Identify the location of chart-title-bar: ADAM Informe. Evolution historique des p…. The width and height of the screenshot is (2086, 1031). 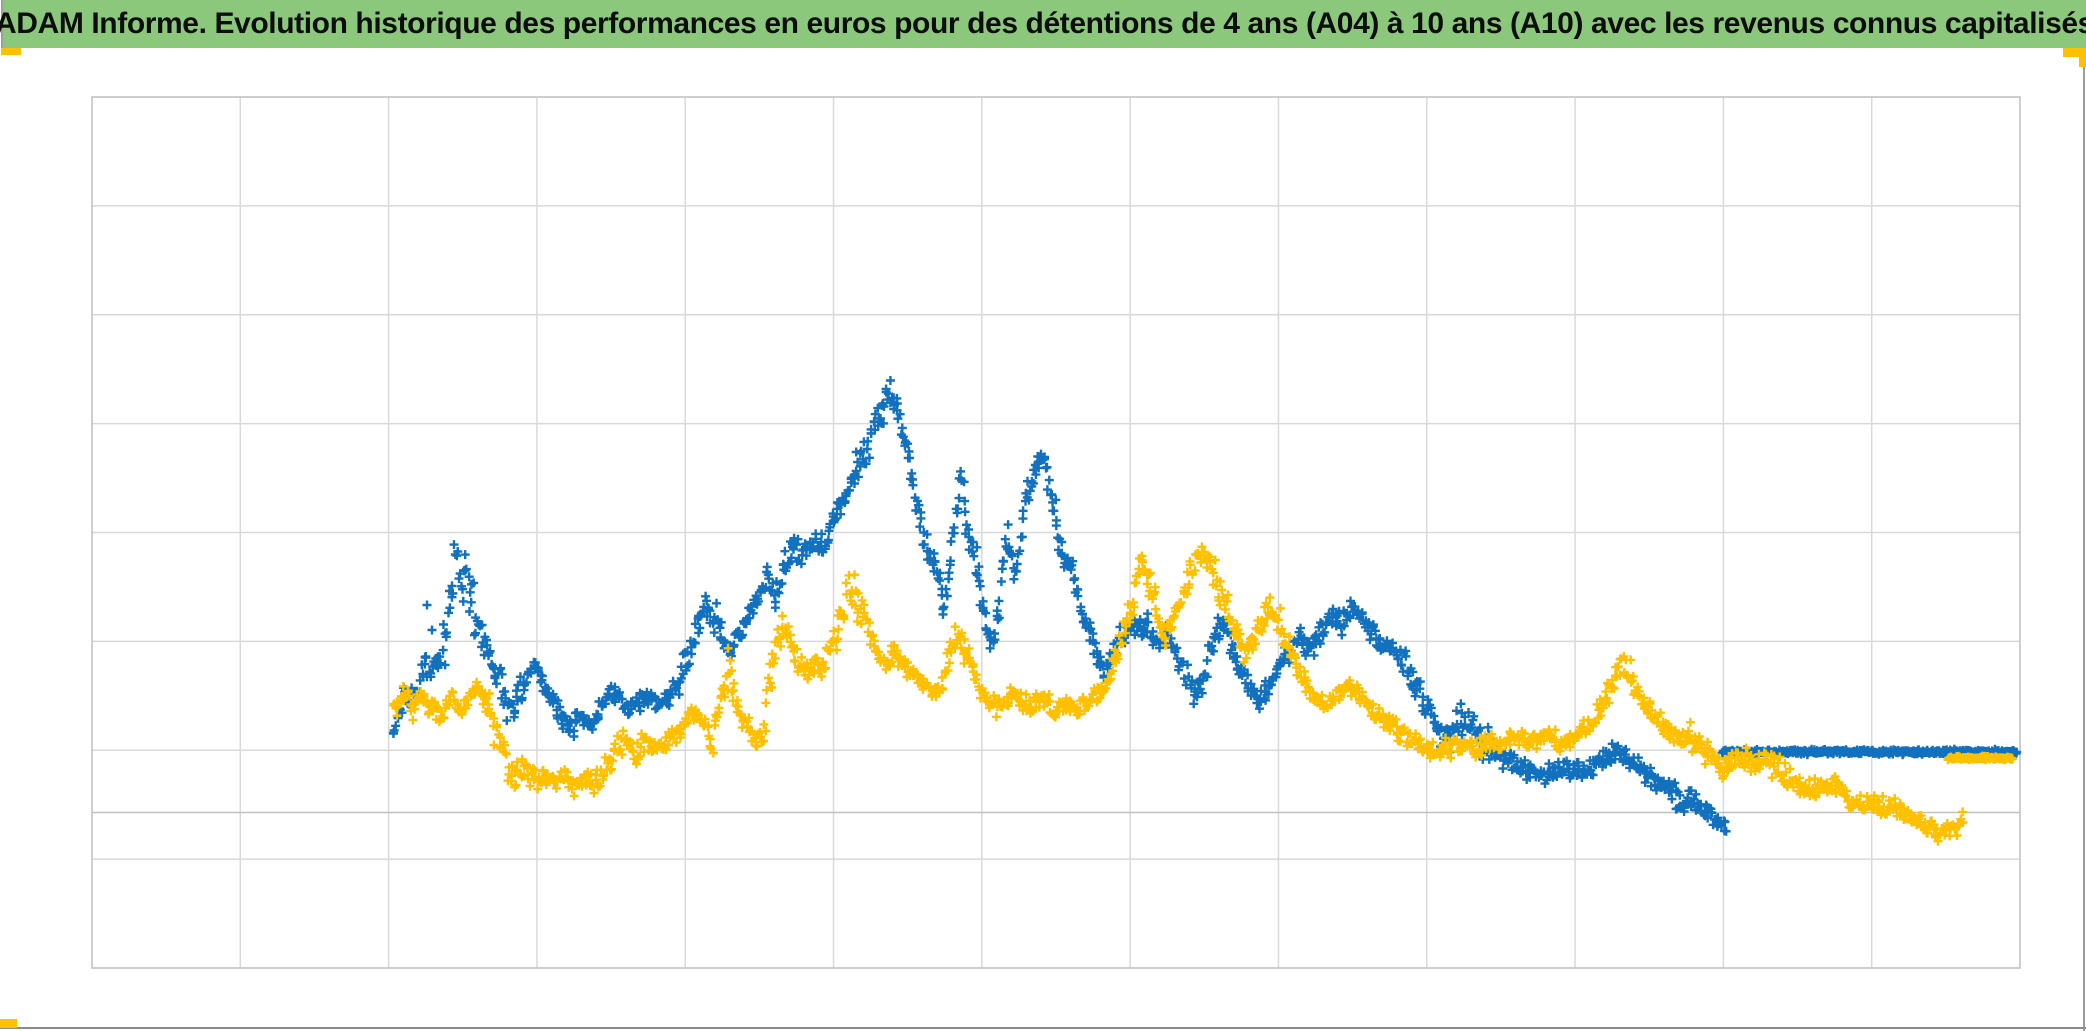
(1043, 24).